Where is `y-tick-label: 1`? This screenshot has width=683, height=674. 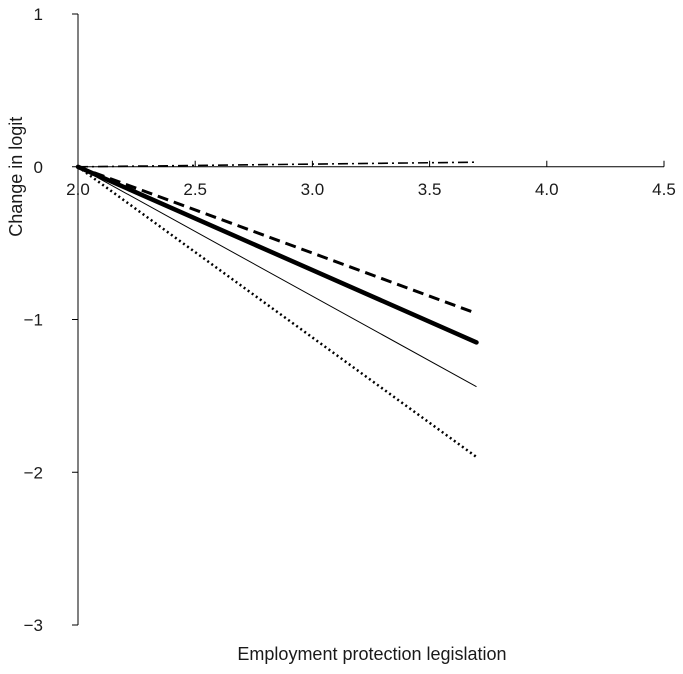 y-tick-label: 1 is located at coordinates (38, 14).